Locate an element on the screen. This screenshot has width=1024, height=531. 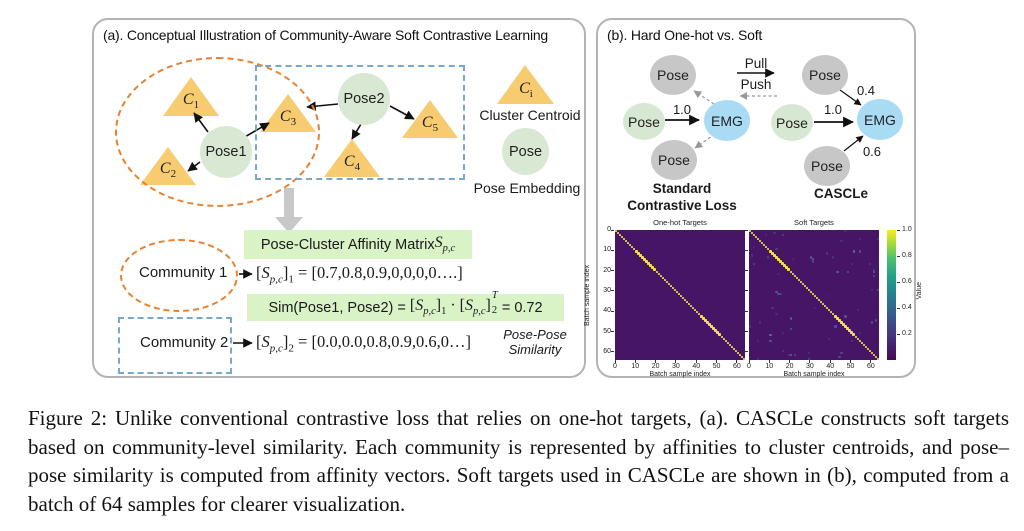
centroid-c3-label: C3 is located at coordinates (288, 118).